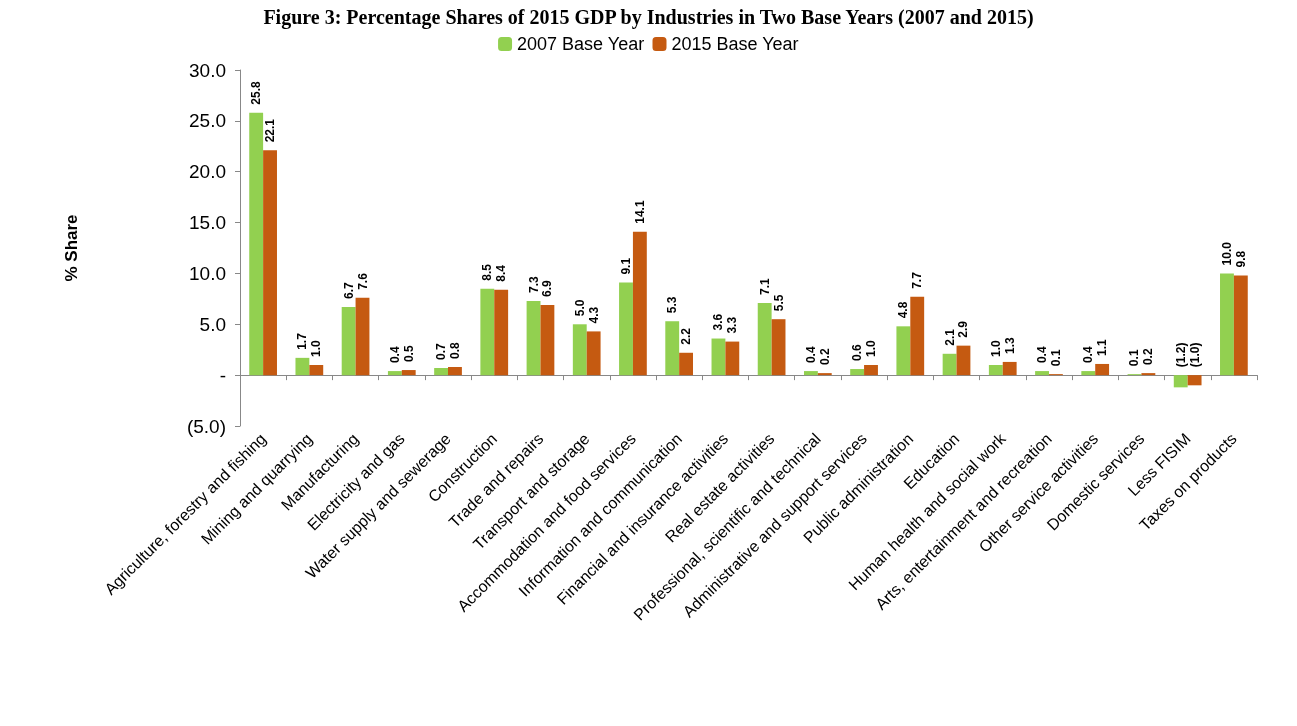  I want to click on chart-title: Figure 3: Percentage Shares of 2015 GDP by Industries in Two Base Years (2007 and 2015), so click(648, 17).